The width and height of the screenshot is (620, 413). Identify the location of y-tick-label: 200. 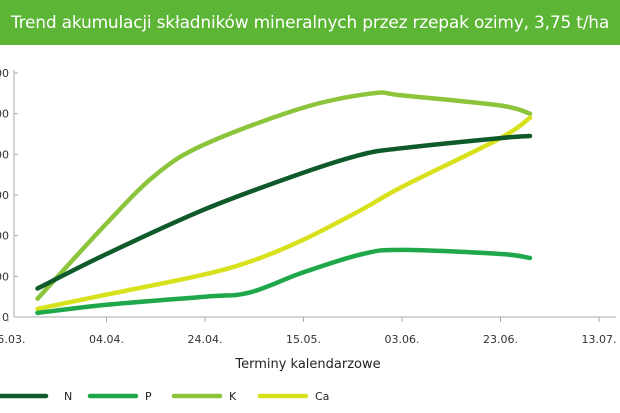
(4, 236).